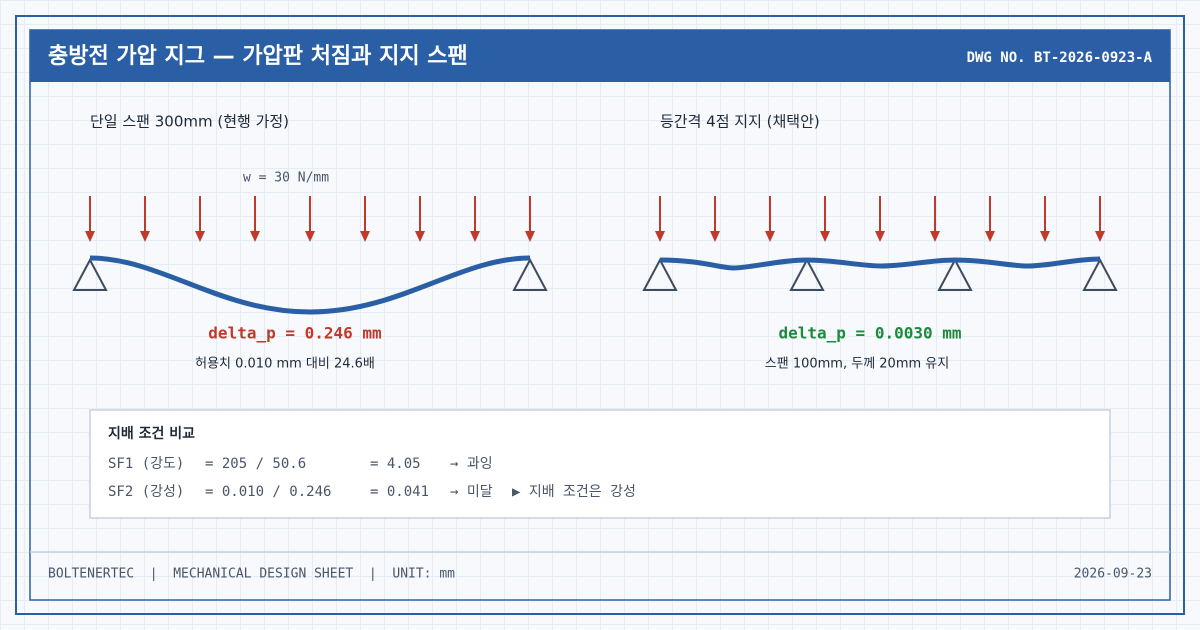 This screenshot has height=630, width=1200. Describe the element at coordinates (395, 464) in the screenshot. I see `comparison-cell: = 4.05` at that location.